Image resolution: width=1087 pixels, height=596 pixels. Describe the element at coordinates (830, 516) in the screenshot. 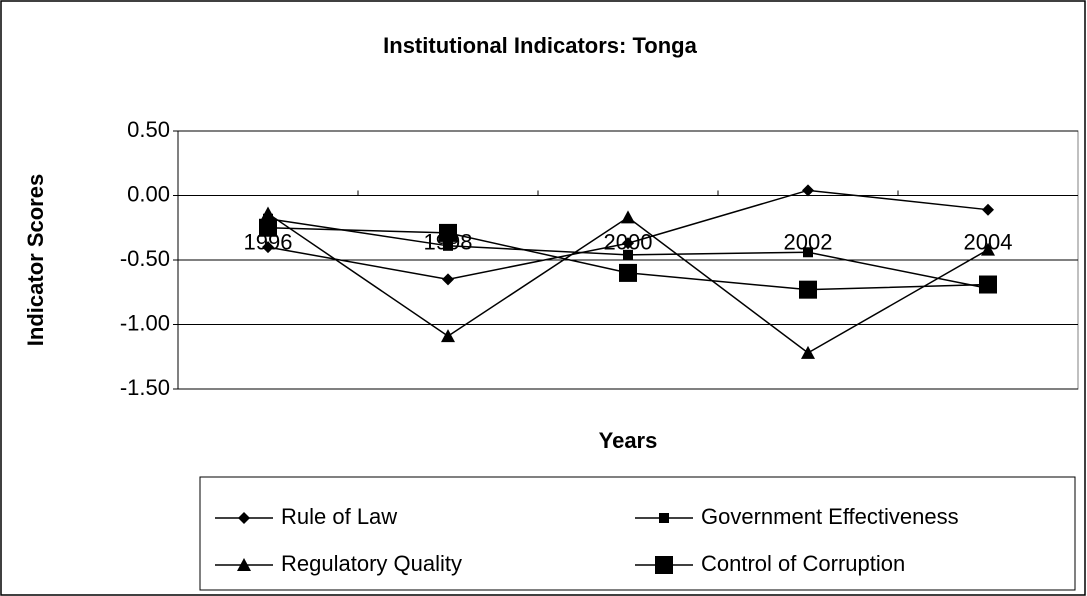

I see `legend-label: Government Effectiveness` at that location.